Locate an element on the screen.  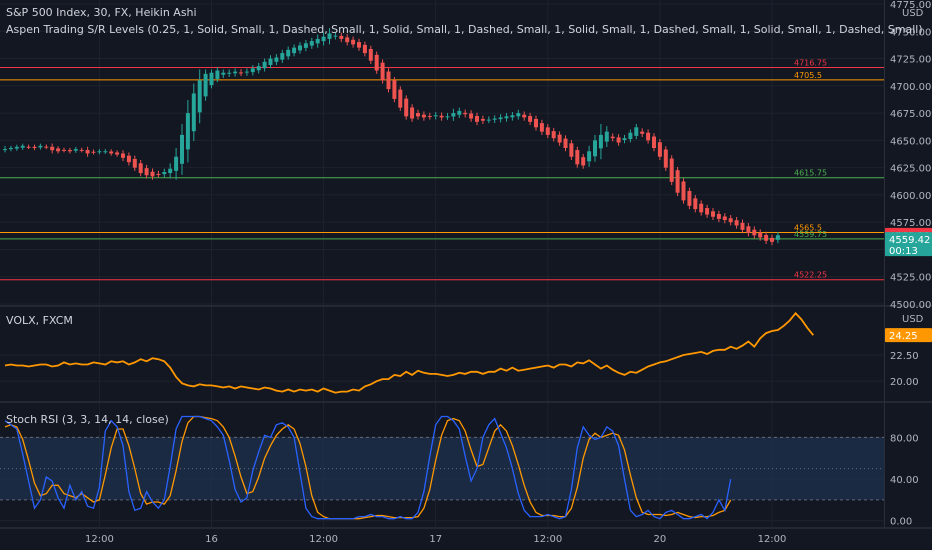
sr-level-label: 4615.75 is located at coordinates (810, 173).